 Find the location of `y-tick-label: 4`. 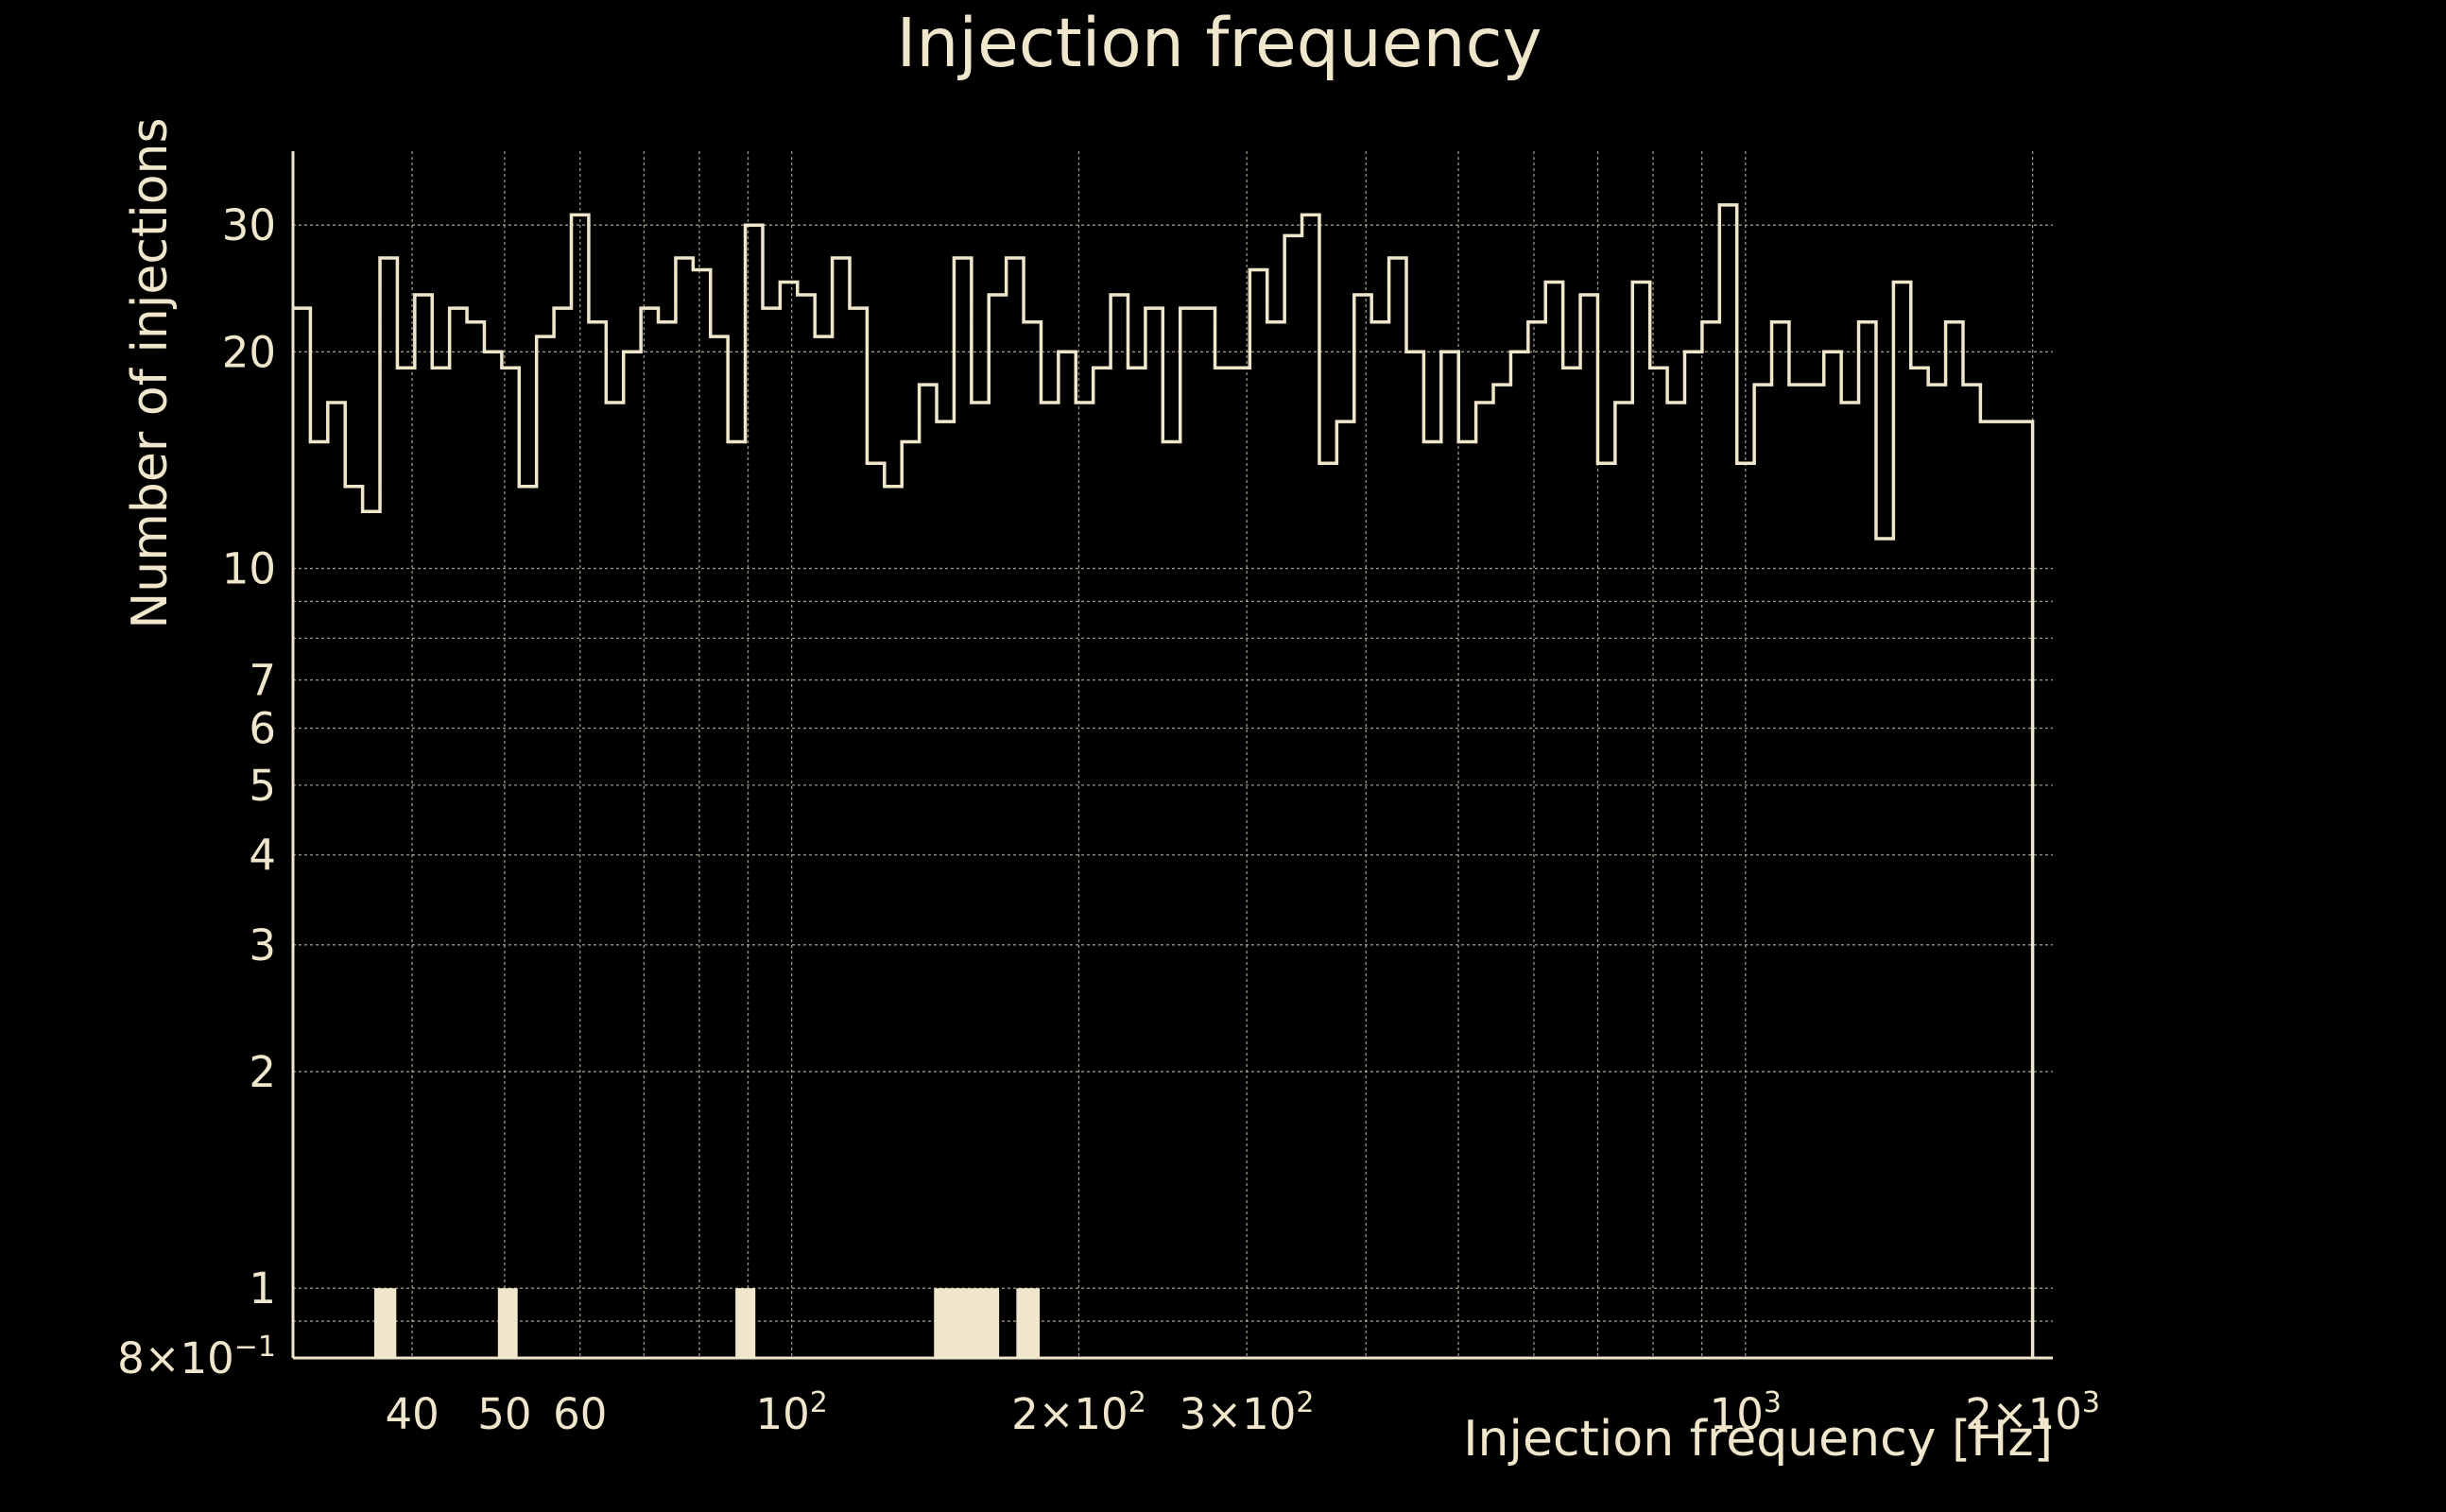

y-tick-label: 4 is located at coordinates (262, 856).